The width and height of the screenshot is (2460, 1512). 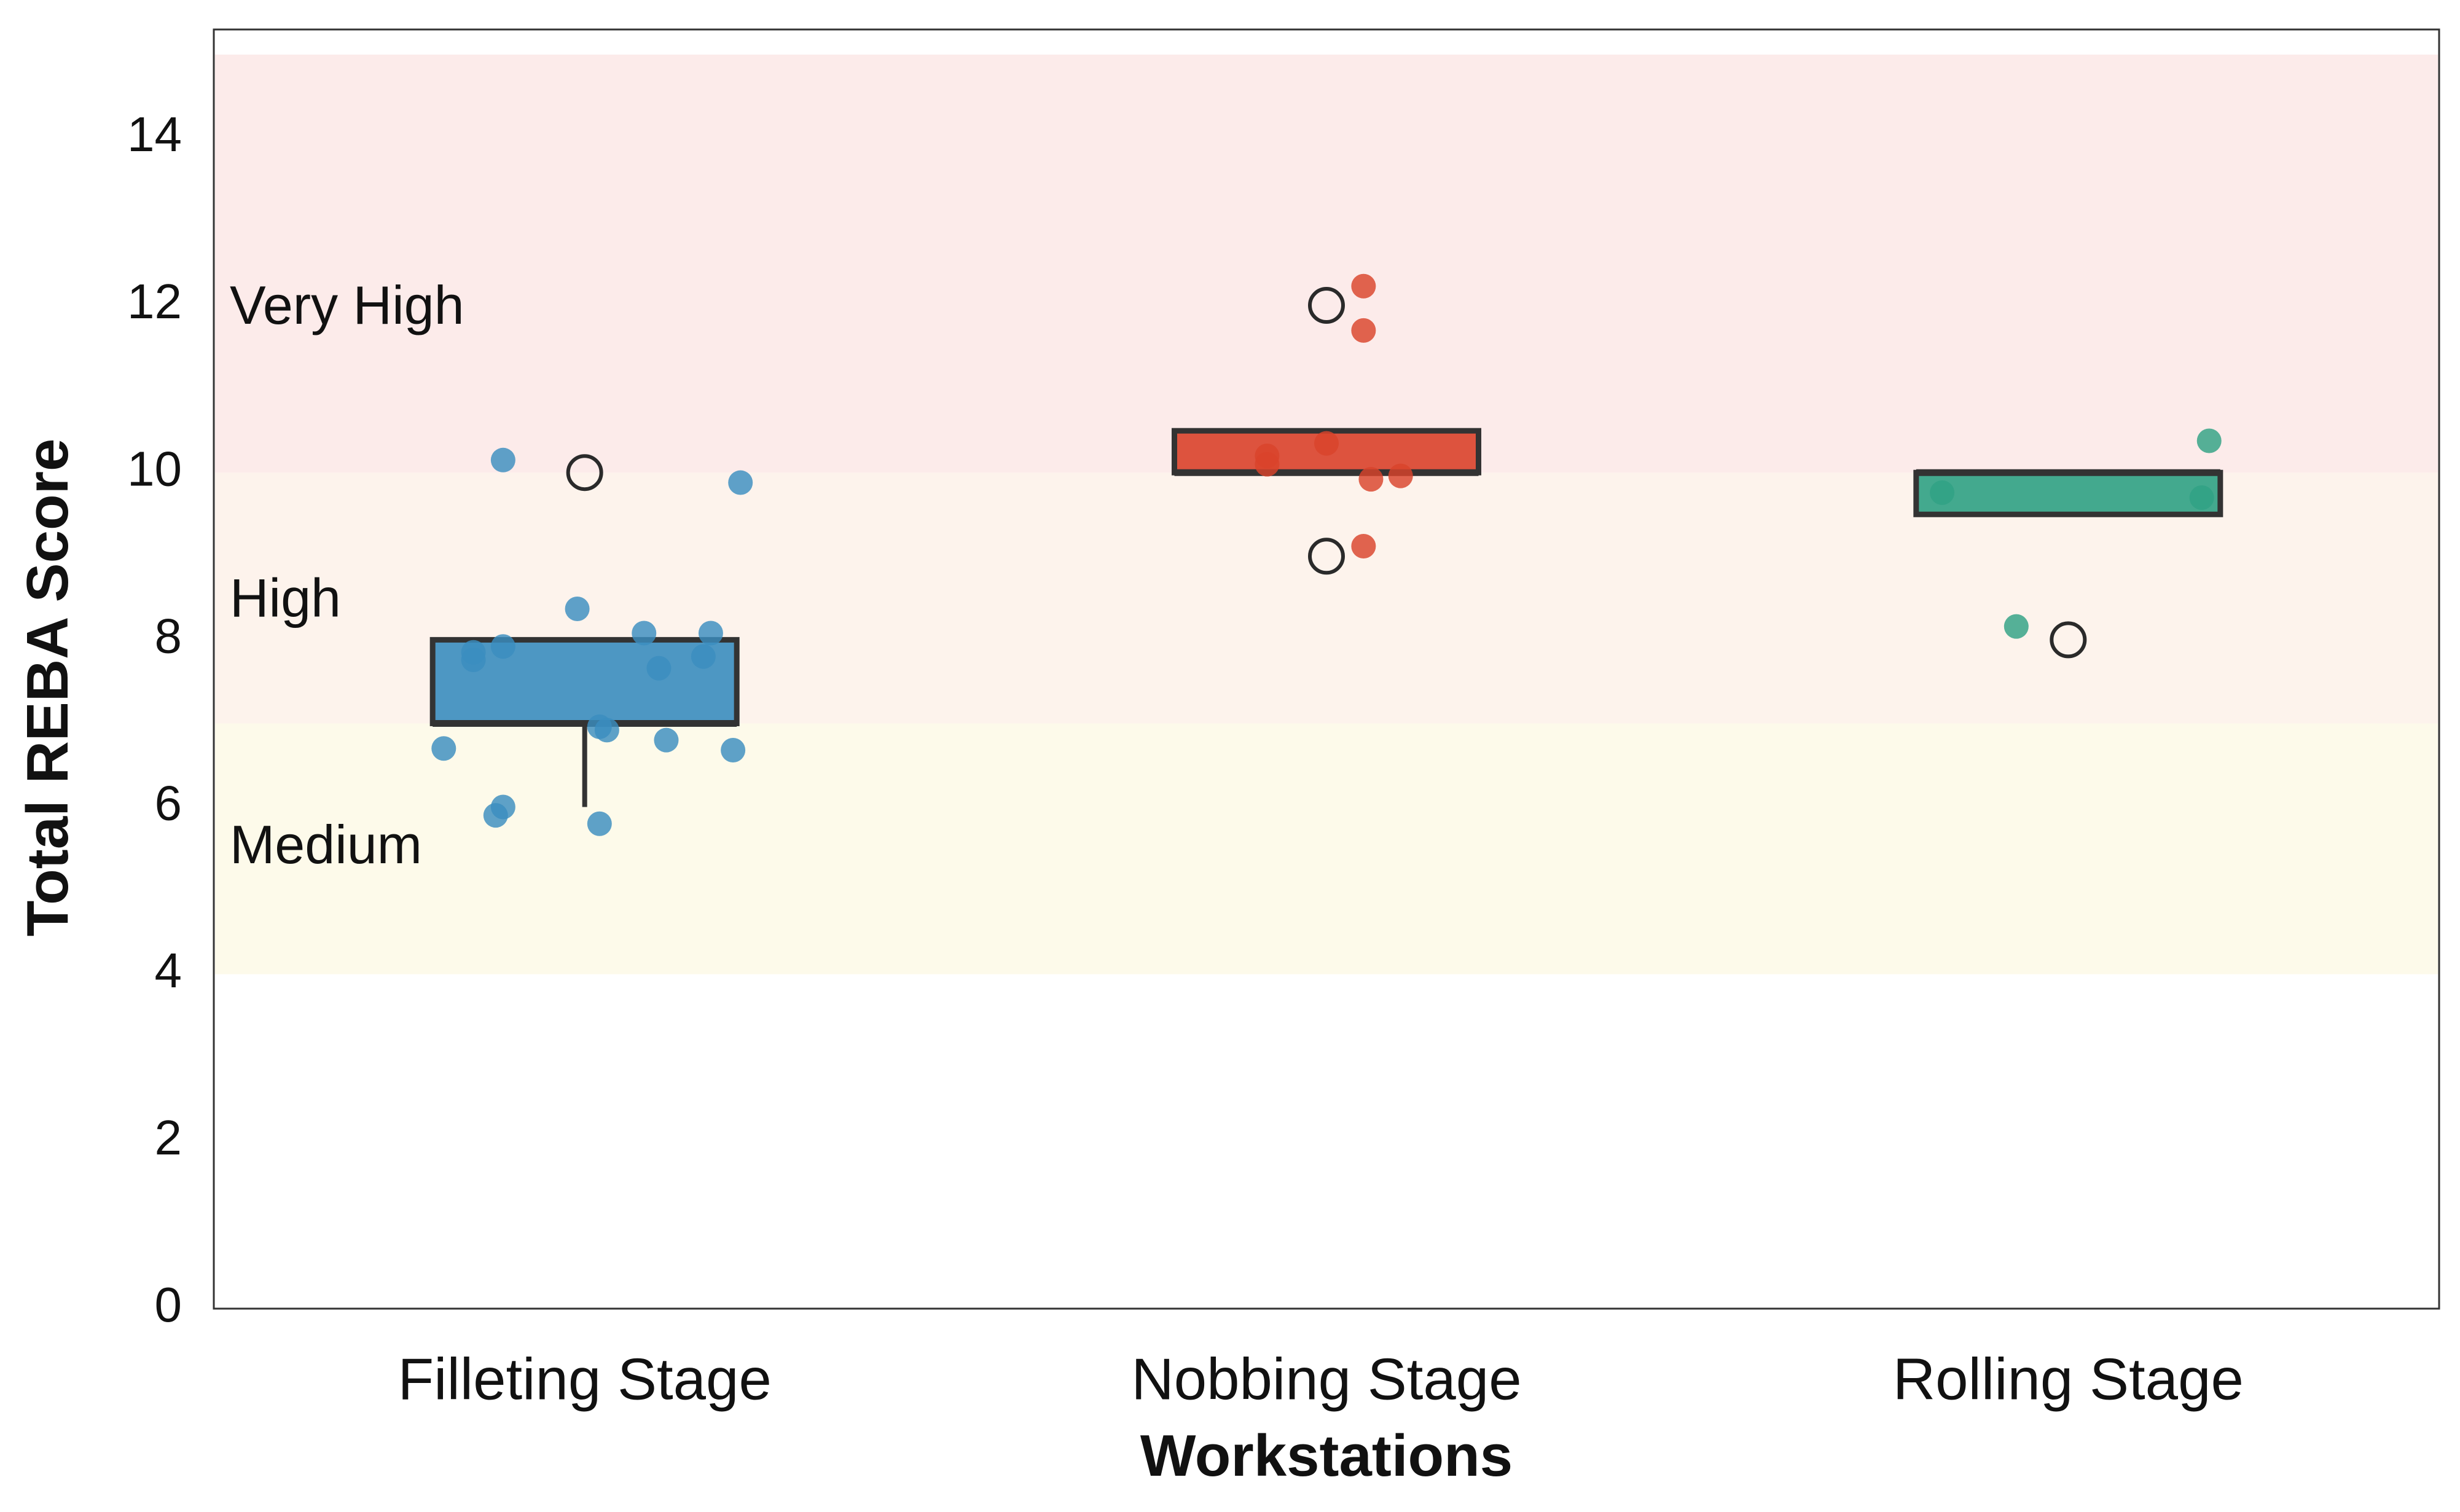 I want to click on y-tick-label: 4, so click(x=168, y=970).